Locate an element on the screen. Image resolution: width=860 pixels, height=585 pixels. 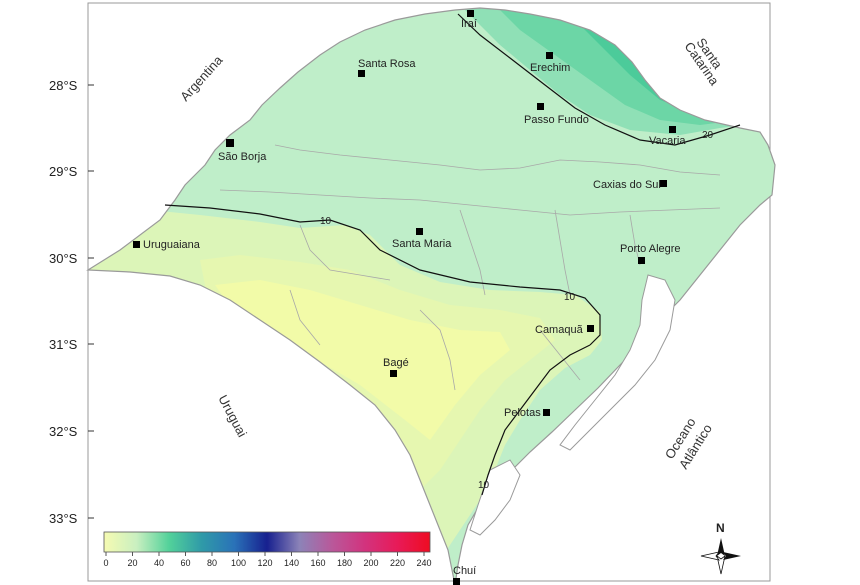
legend-tick-label: 200 is located at coordinates (370, 563).